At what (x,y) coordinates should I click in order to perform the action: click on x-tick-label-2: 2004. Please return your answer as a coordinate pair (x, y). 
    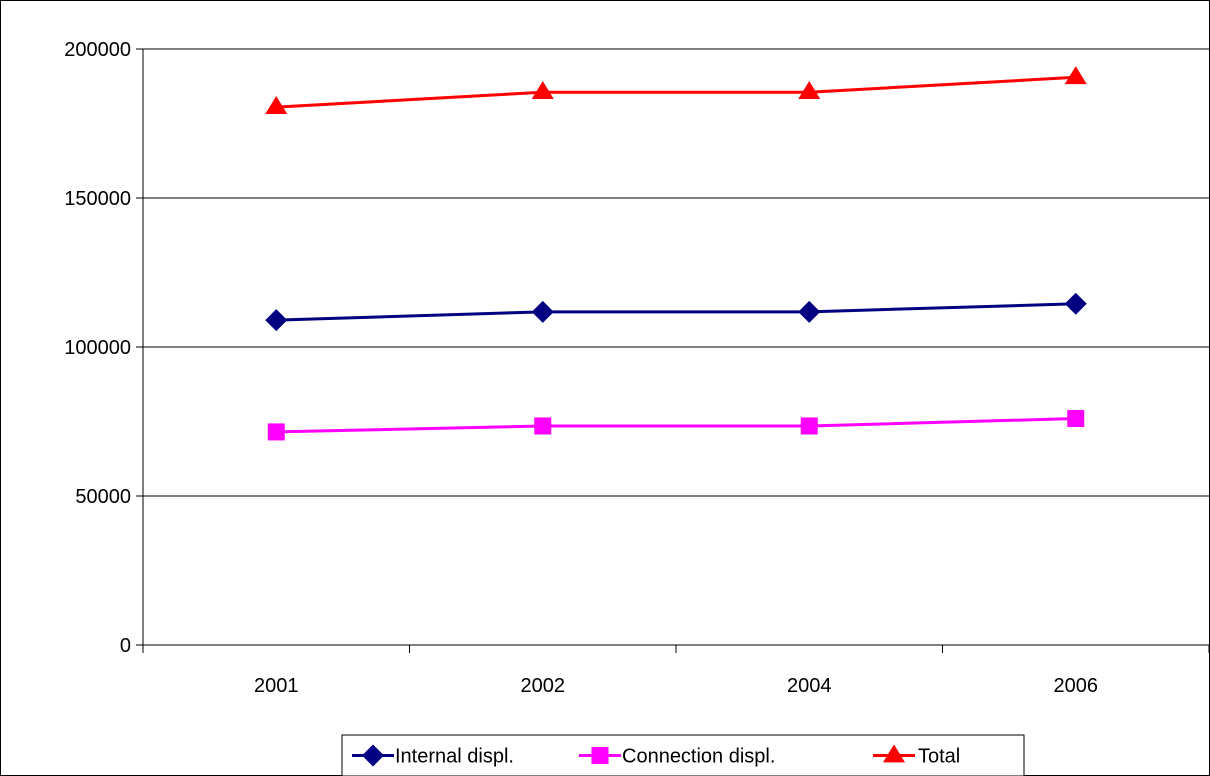
    Looking at the image, I should click on (809, 686).